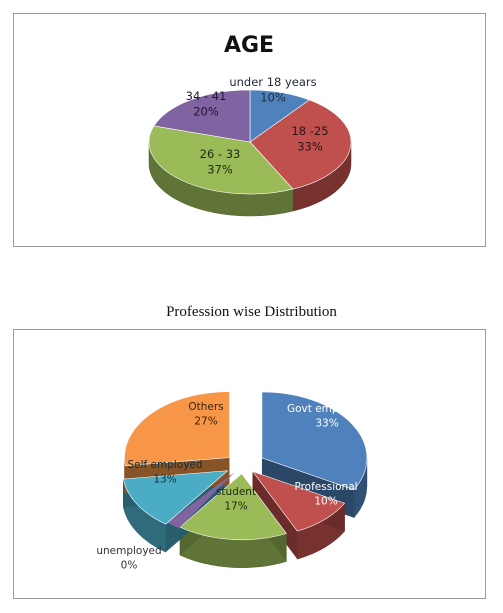 The image size is (503, 613). What do you see at coordinates (164, 480) in the screenshot?
I see `pie-value-self-employed: 13%` at bounding box center [164, 480].